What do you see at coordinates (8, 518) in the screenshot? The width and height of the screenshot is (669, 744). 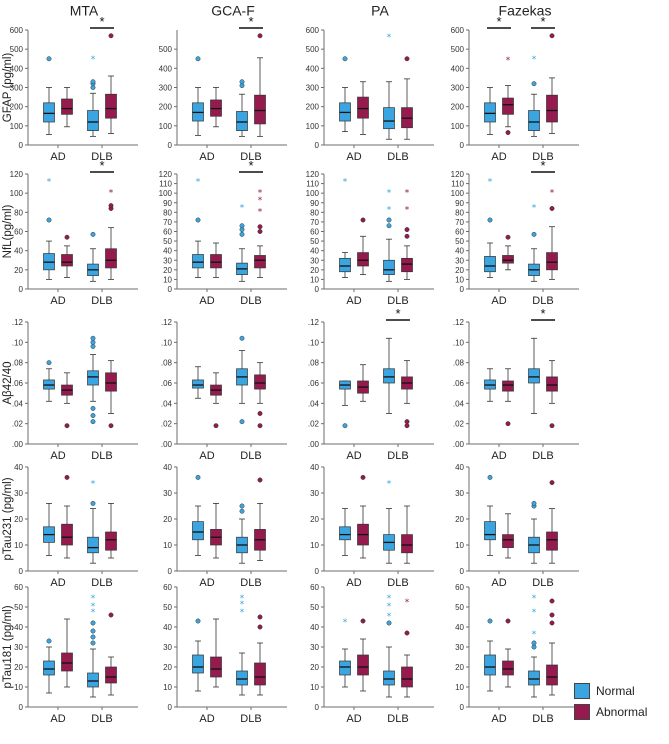 I see `row-ylabel-3: pTau231 (pg/ml)` at bounding box center [8, 518].